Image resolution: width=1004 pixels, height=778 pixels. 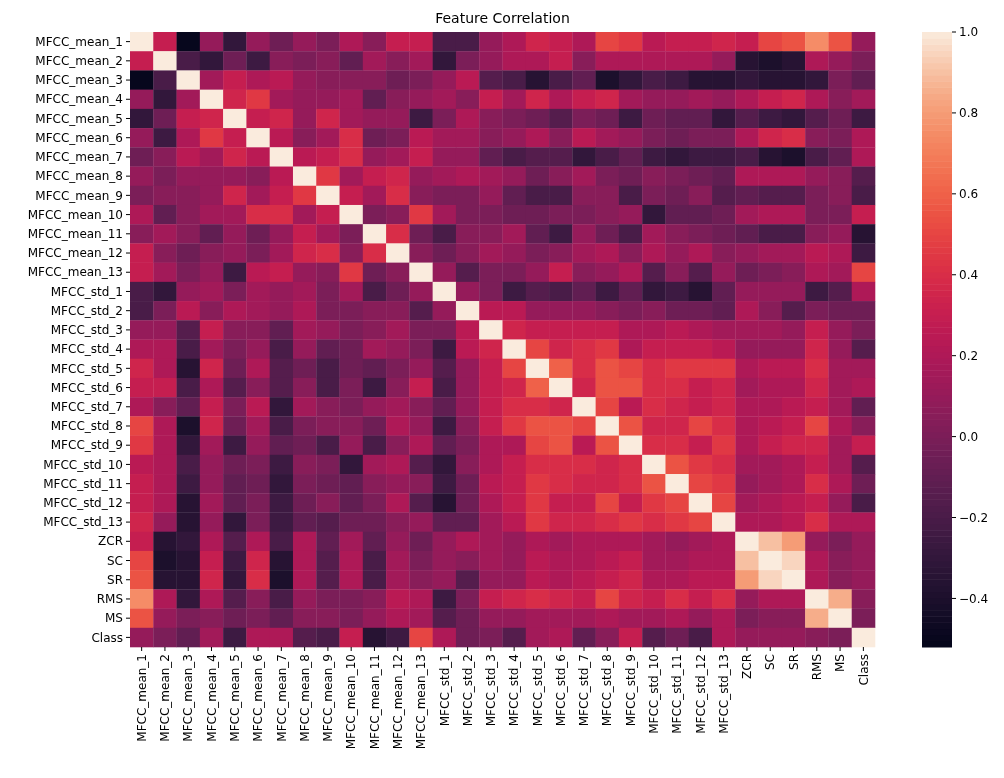 What do you see at coordinates (677, 694) in the screenshot?
I see `x-tick-label: MFCC_std_11` at bounding box center [677, 694].